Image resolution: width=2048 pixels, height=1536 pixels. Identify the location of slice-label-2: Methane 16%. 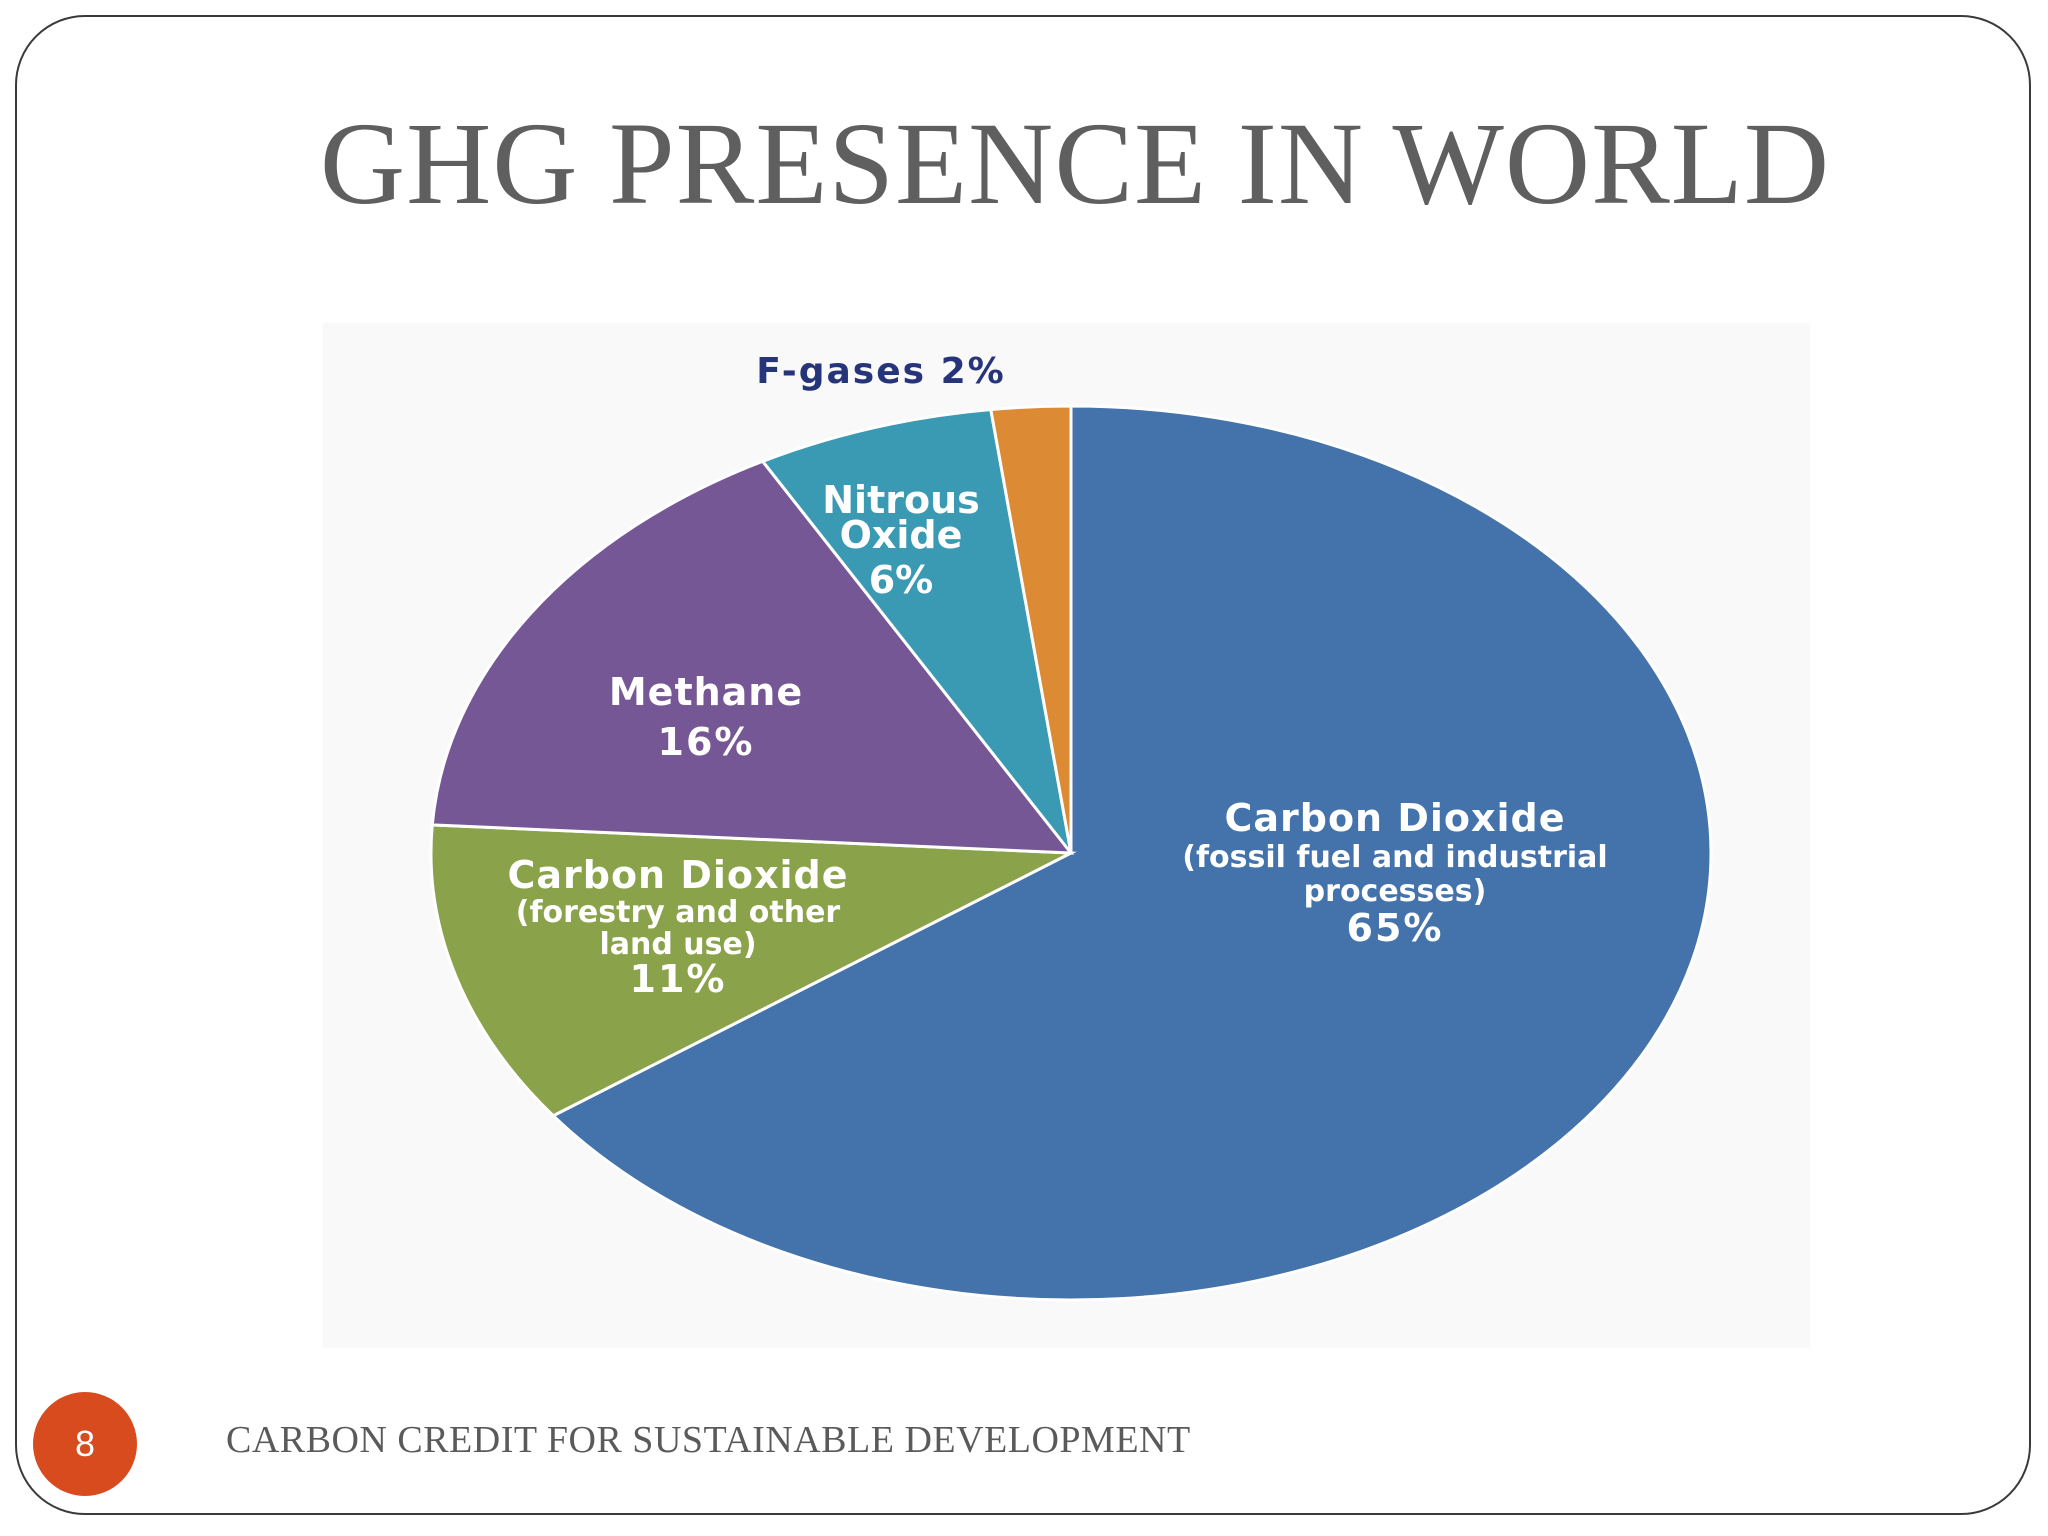
(706, 717).